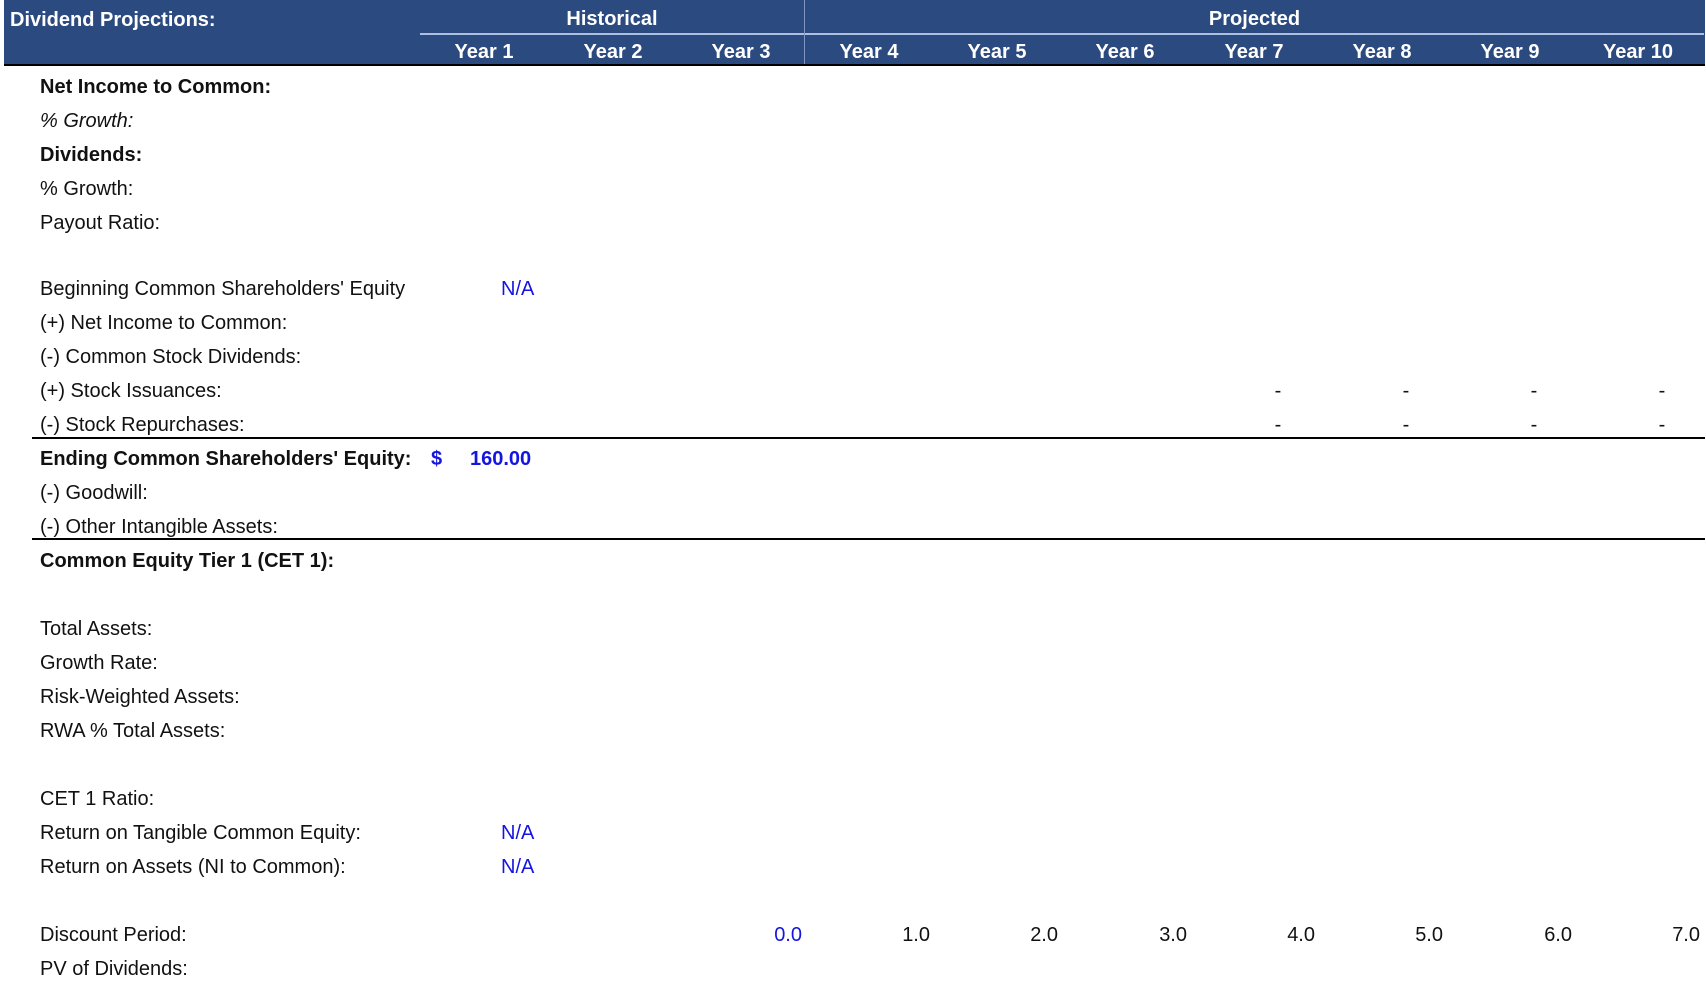 The image size is (1706, 1000). What do you see at coordinates (853, 223) in the screenshot?
I see `table-row: Payout Ratio:` at bounding box center [853, 223].